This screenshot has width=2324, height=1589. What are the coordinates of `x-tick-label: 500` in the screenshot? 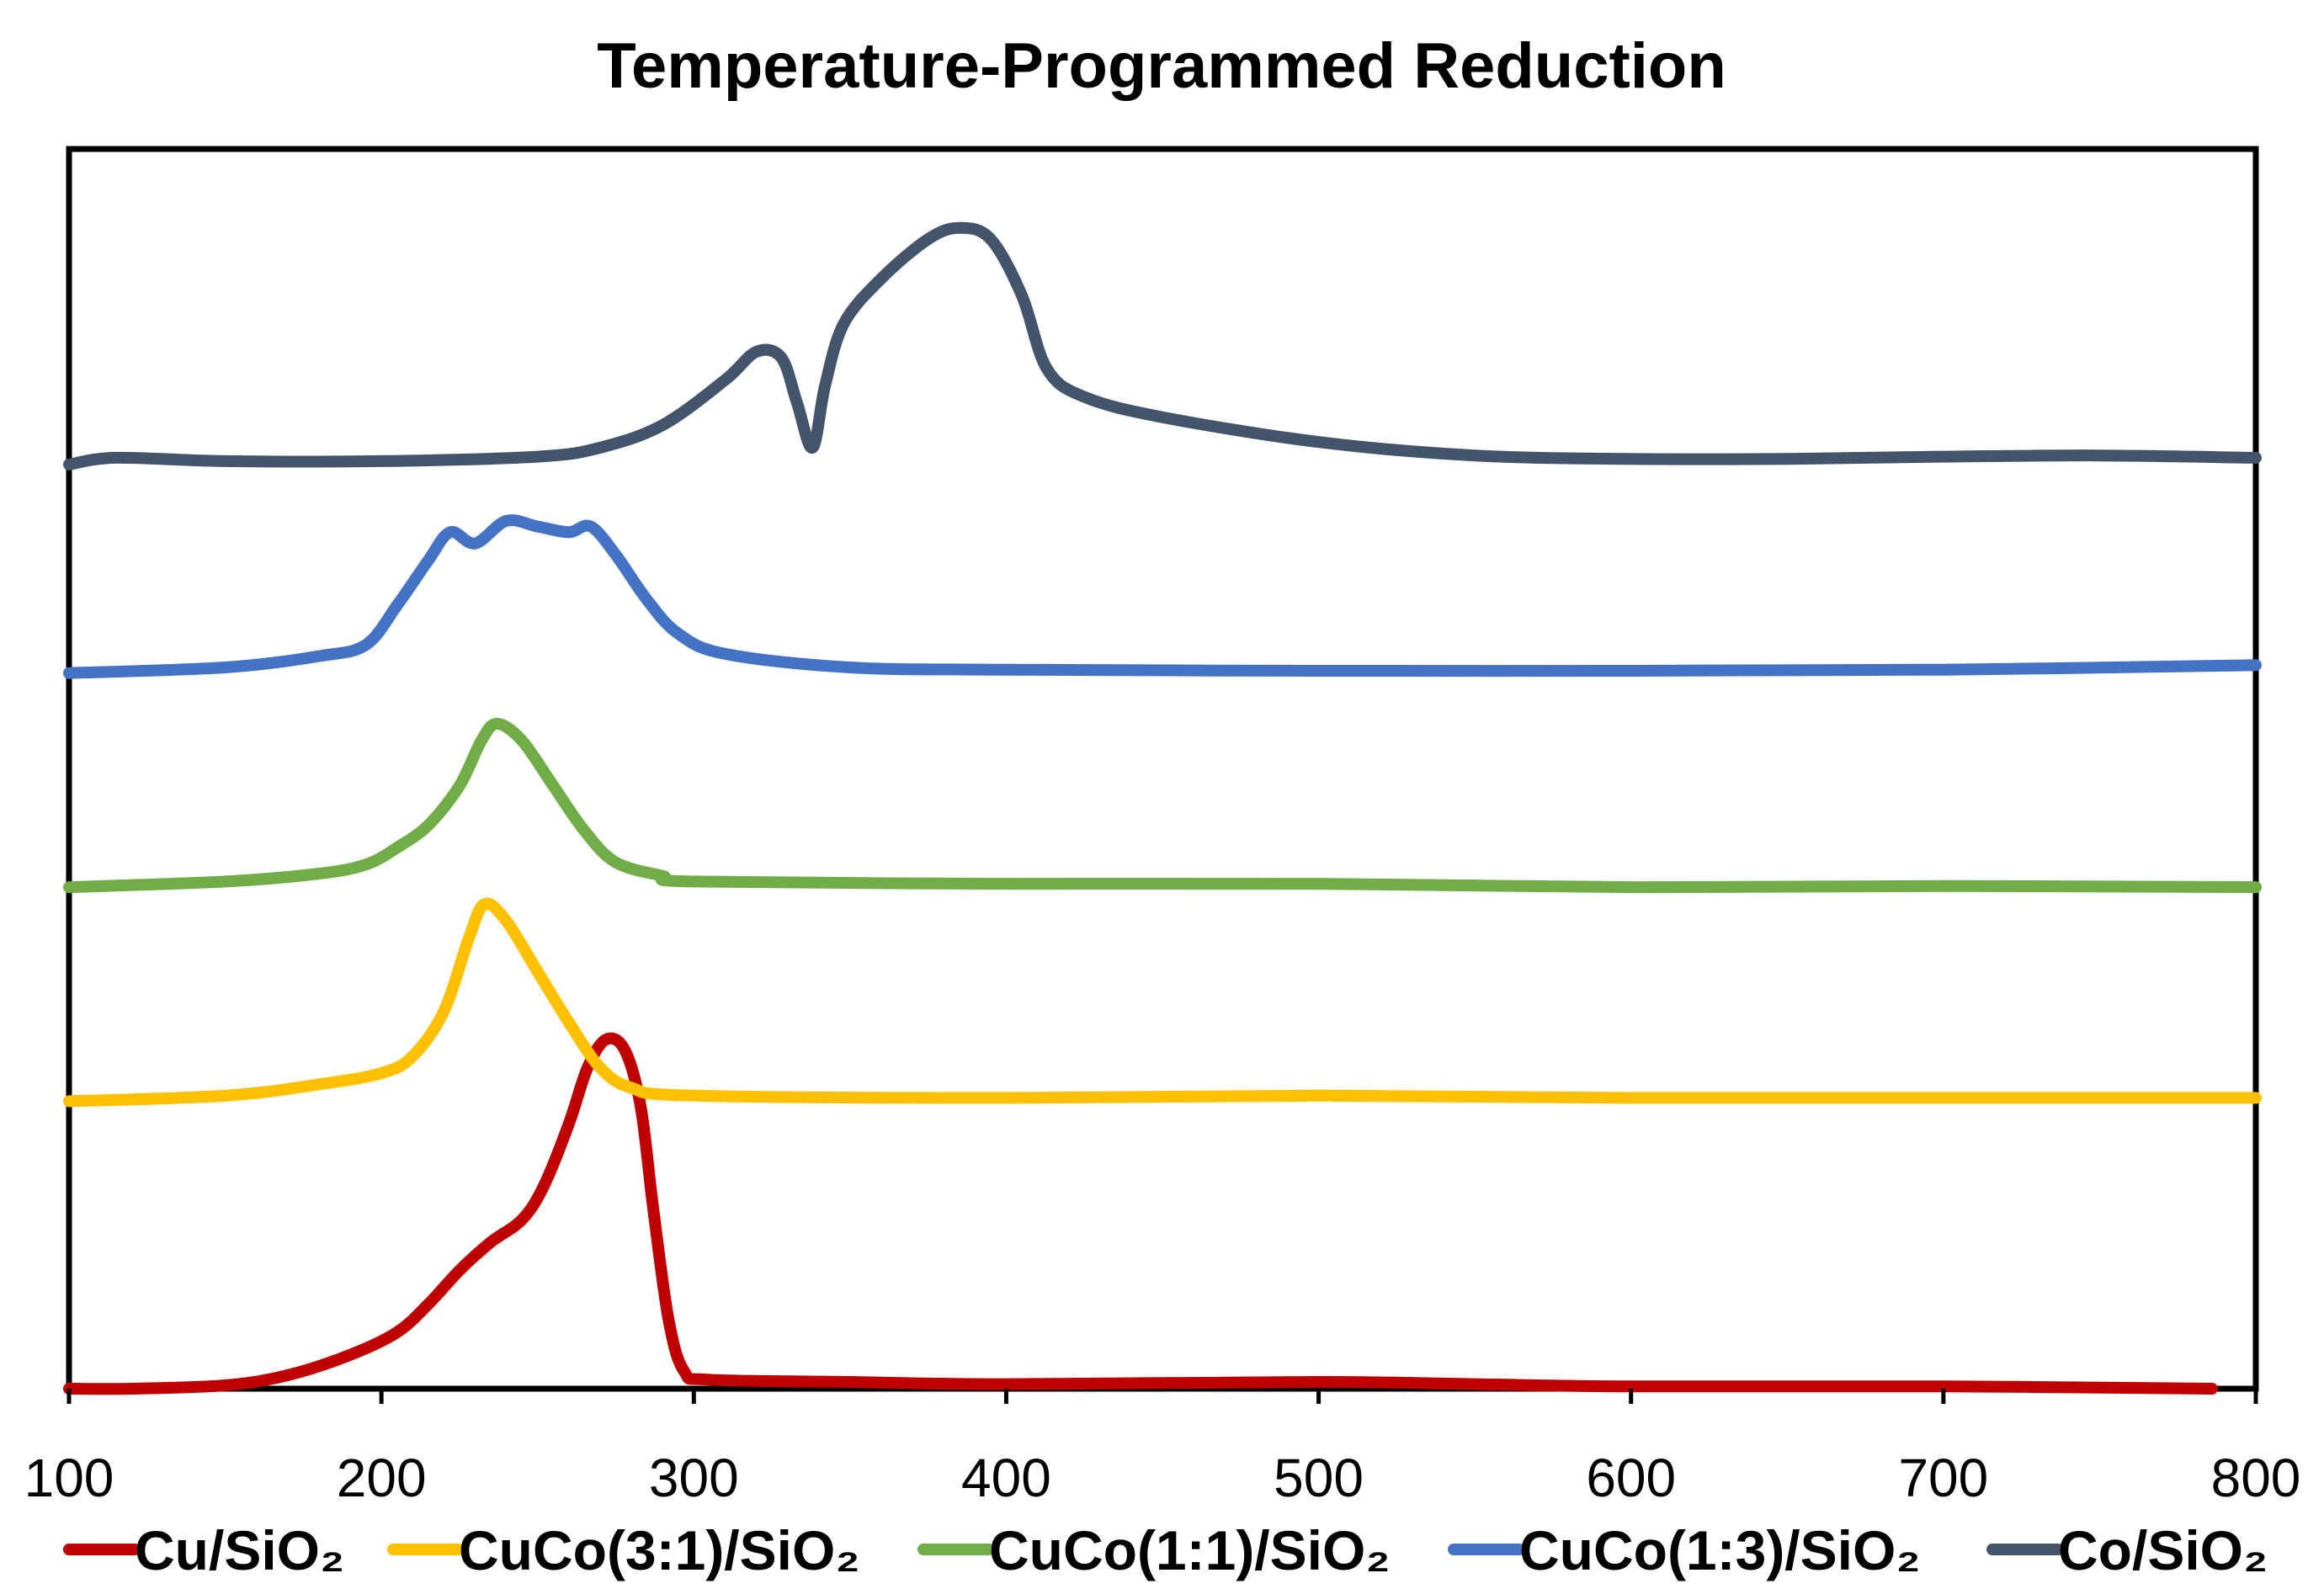 It's located at (1319, 1478).